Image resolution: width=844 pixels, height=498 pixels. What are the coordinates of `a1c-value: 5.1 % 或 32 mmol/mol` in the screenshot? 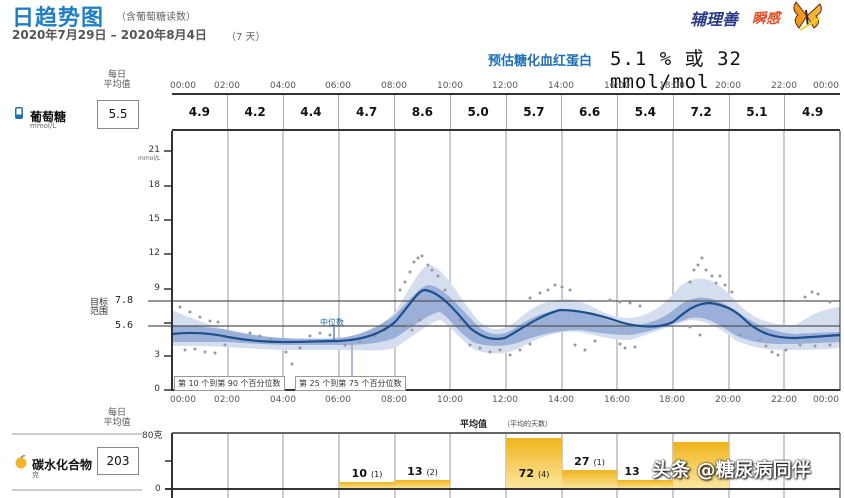 It's located at (676, 70).